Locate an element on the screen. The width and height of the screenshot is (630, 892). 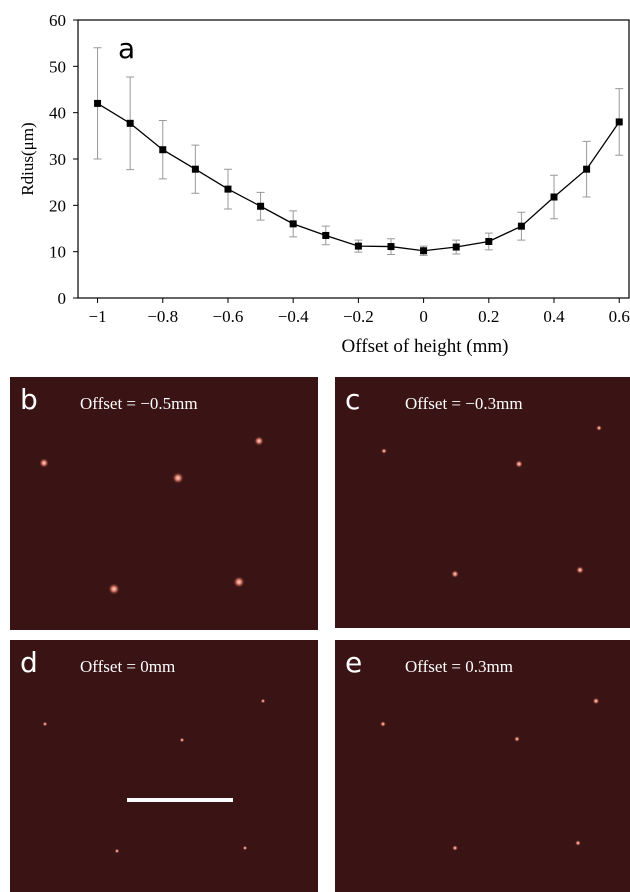
x-tick-label: −0.6 is located at coordinates (228, 316).